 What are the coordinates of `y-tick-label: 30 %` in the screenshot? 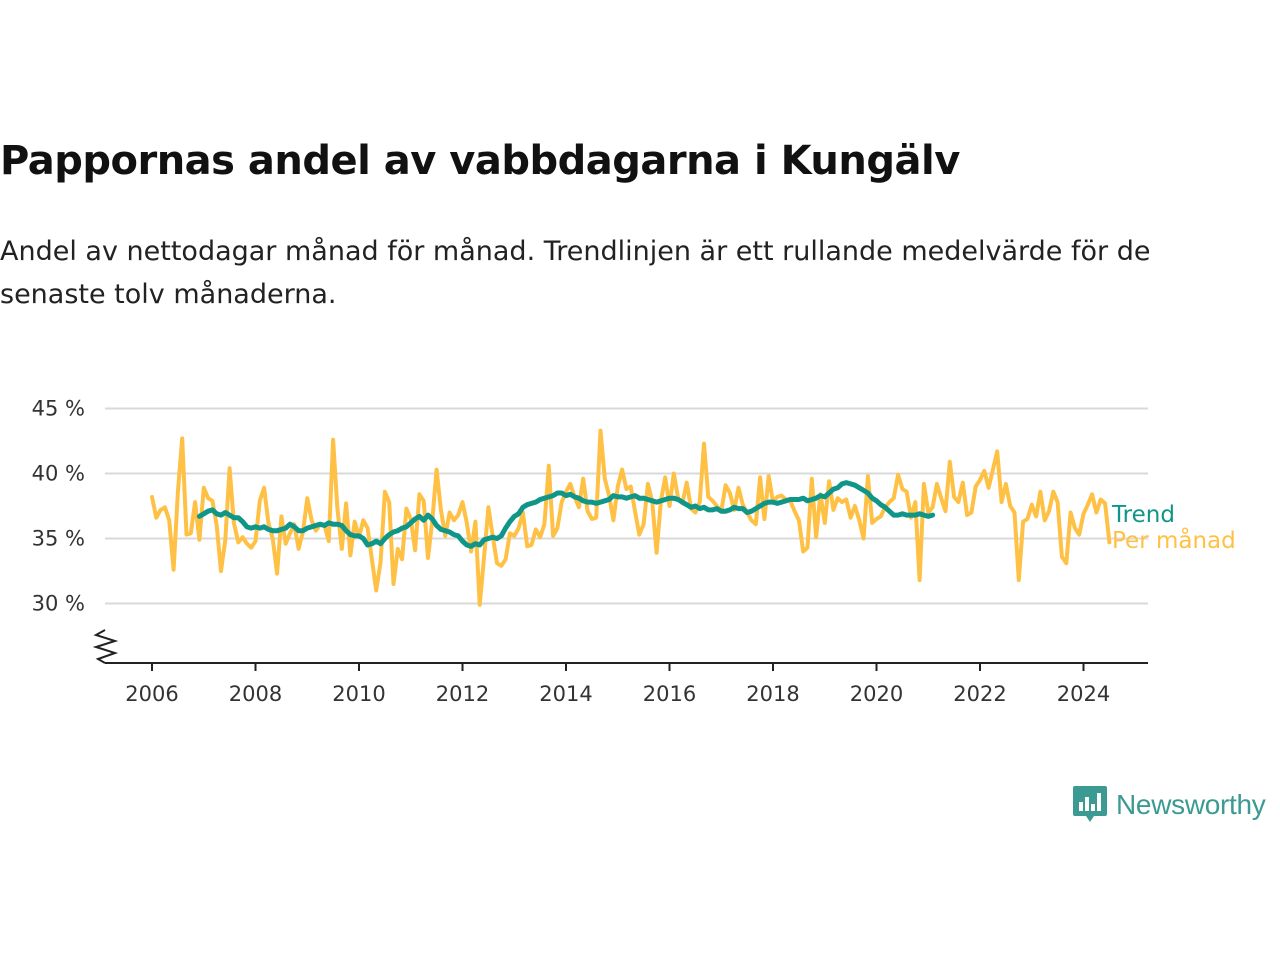 It's located at (58, 604).